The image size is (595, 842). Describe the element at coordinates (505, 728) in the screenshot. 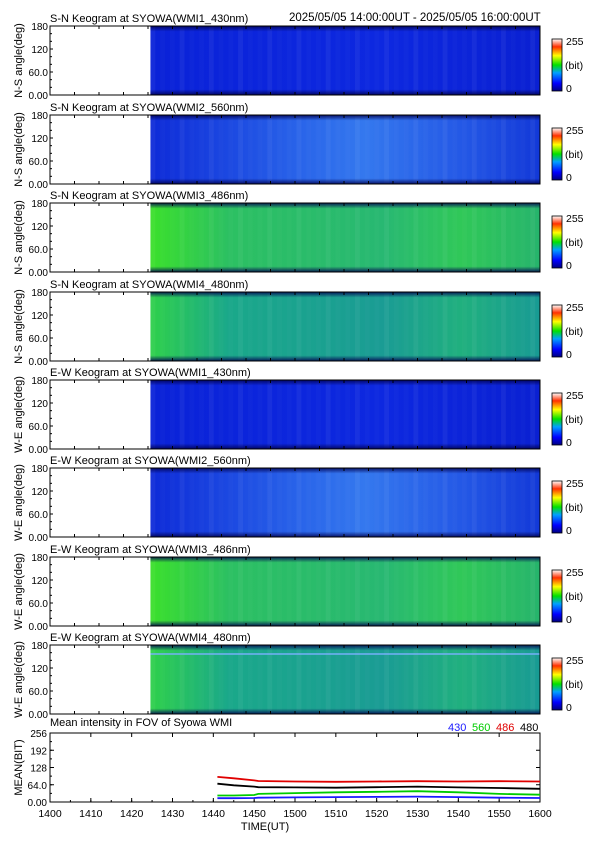

I see `legend-entry-486: 486` at that location.